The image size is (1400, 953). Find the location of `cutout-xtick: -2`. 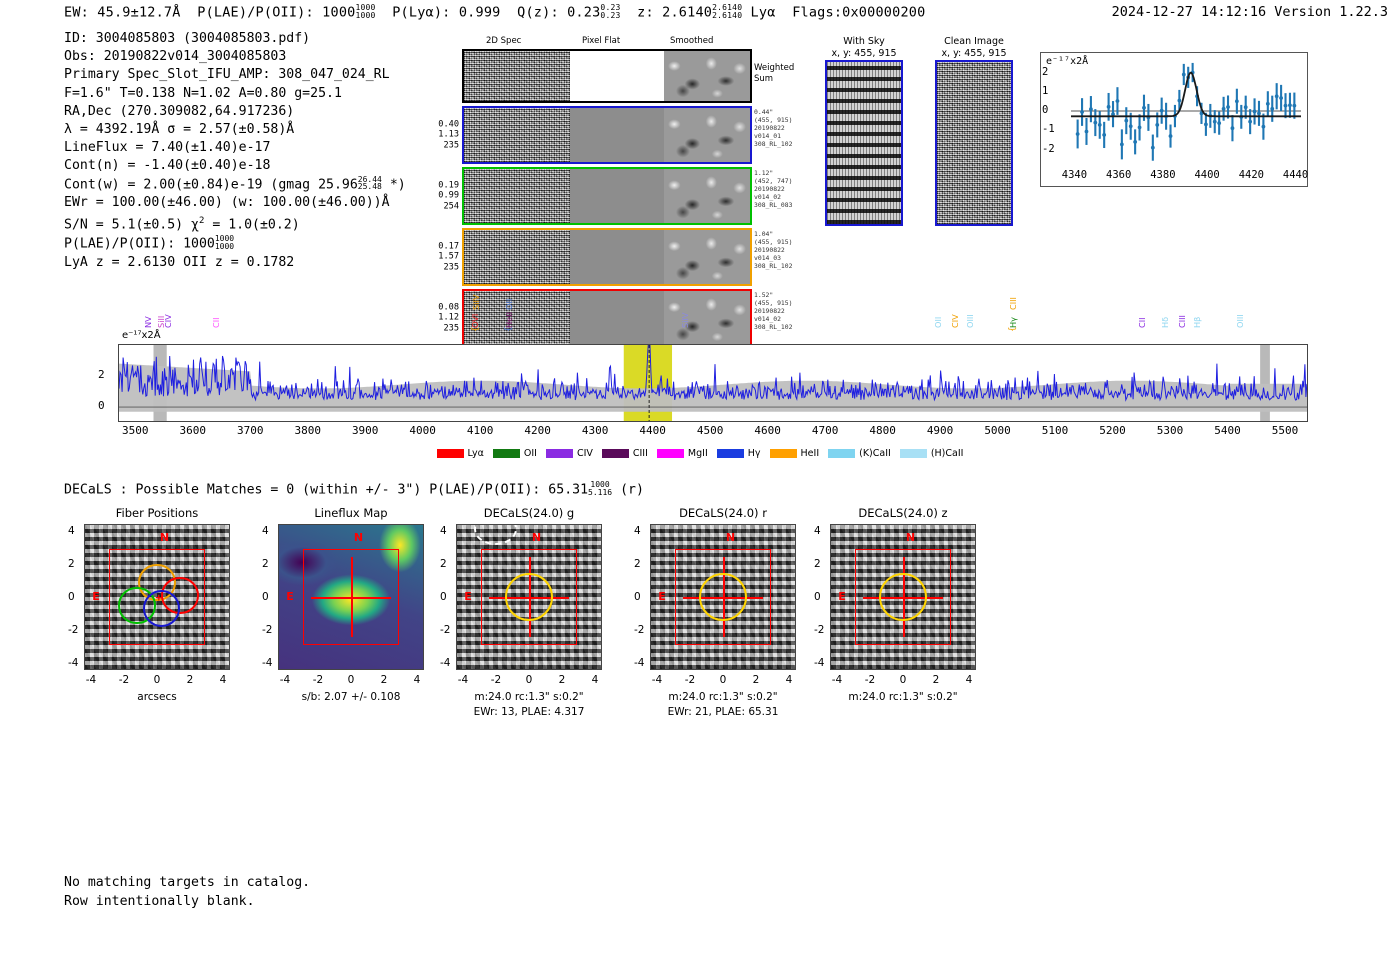

cutout-xtick: -2 is located at coordinates (496, 680).